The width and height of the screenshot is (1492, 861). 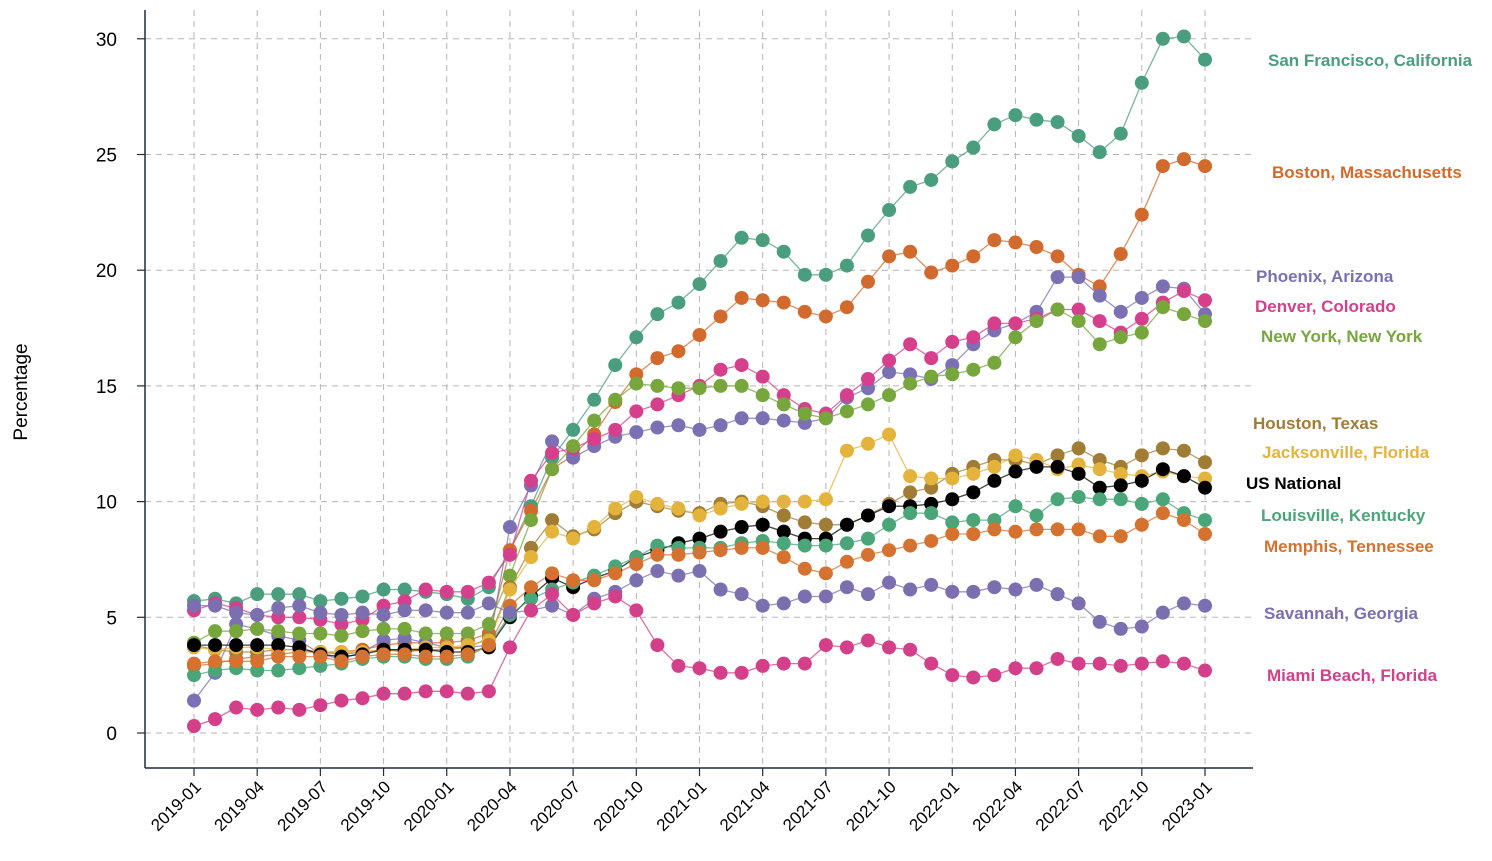 I want to click on y-tick-label: 30, so click(x=106, y=40).